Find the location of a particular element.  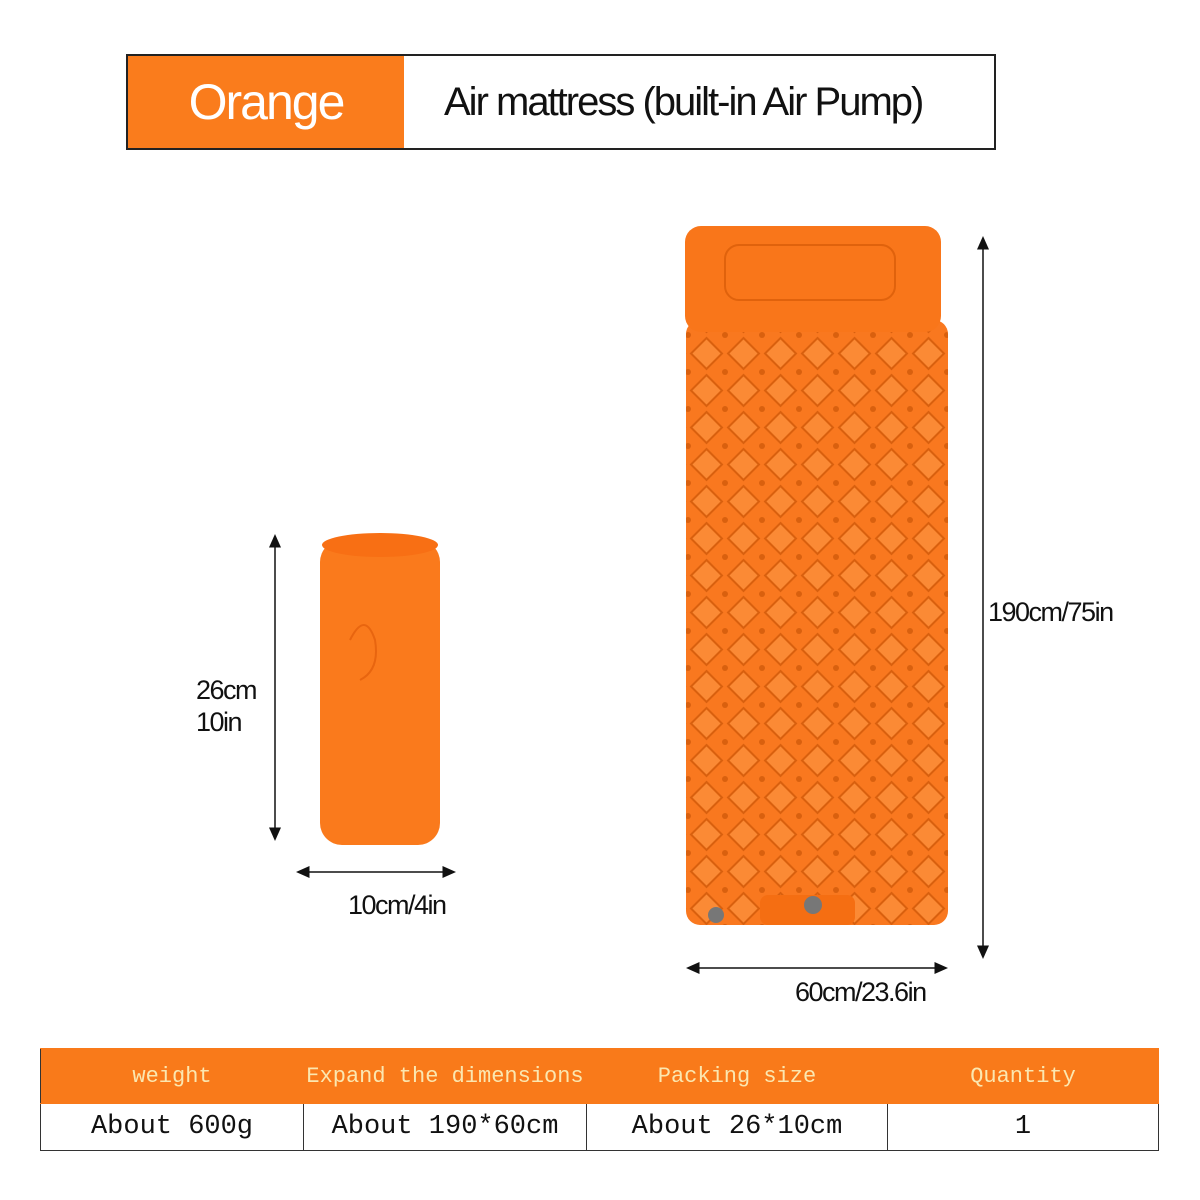

header-expand-dimensions: Expand the dimensions is located at coordinates (445, 1076).